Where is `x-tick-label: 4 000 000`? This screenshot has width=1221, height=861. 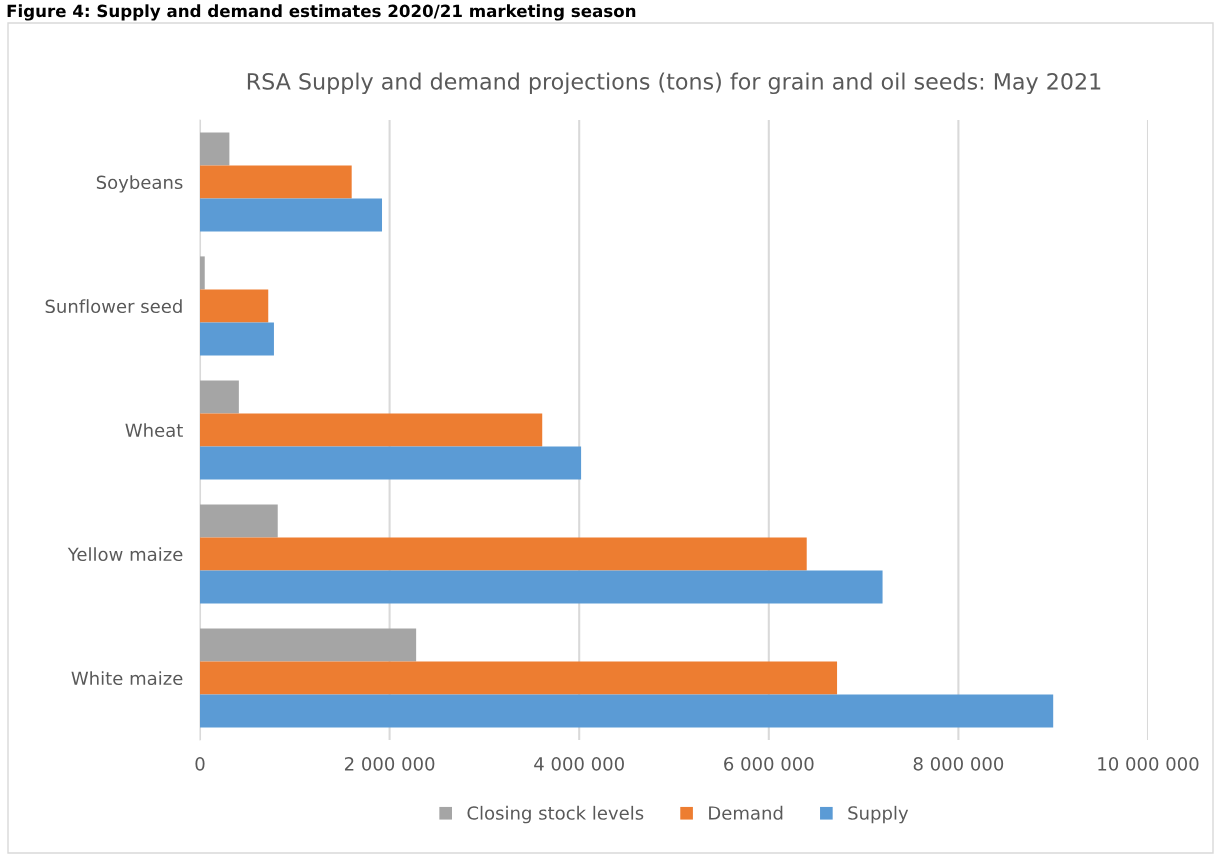
x-tick-label: 4 000 000 is located at coordinates (579, 763).